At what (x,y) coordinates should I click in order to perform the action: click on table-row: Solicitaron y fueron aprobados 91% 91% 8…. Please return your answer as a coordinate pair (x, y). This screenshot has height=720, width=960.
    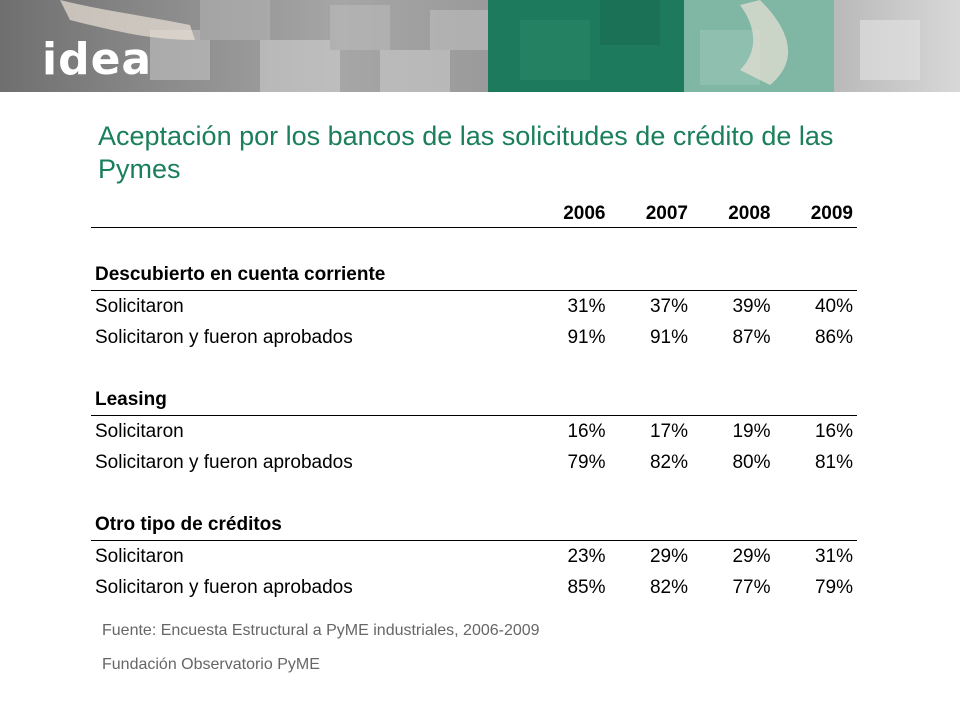
    Looking at the image, I should click on (474, 337).